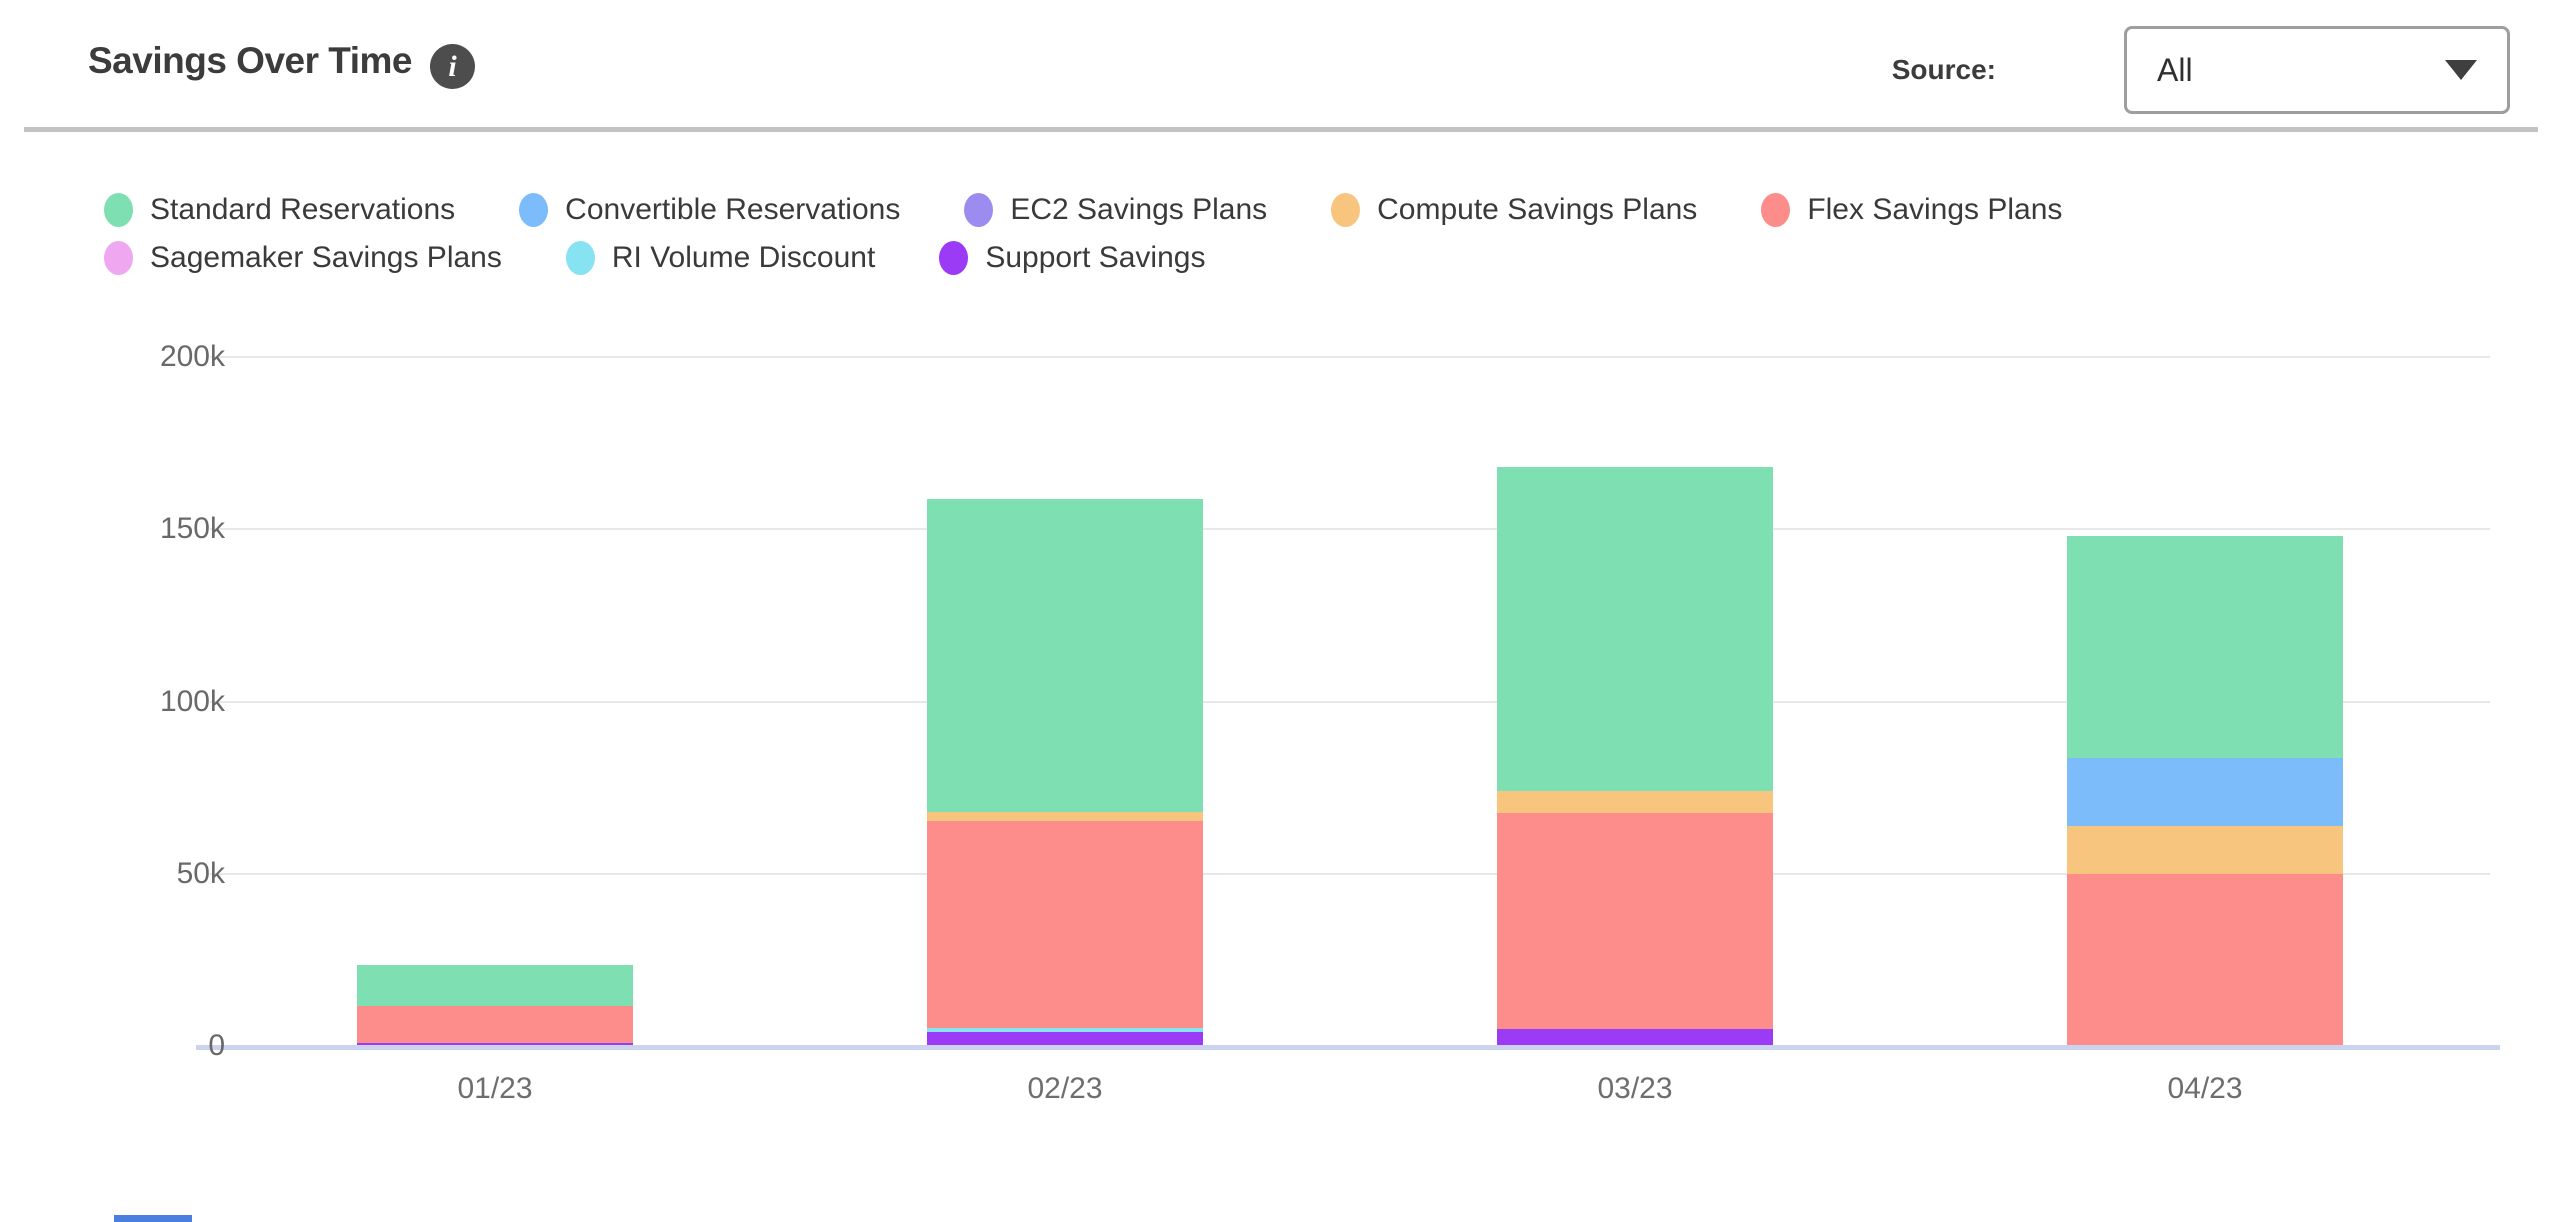  What do you see at coordinates (200, 873) in the screenshot?
I see `y-tick-label-50k: 50k` at bounding box center [200, 873].